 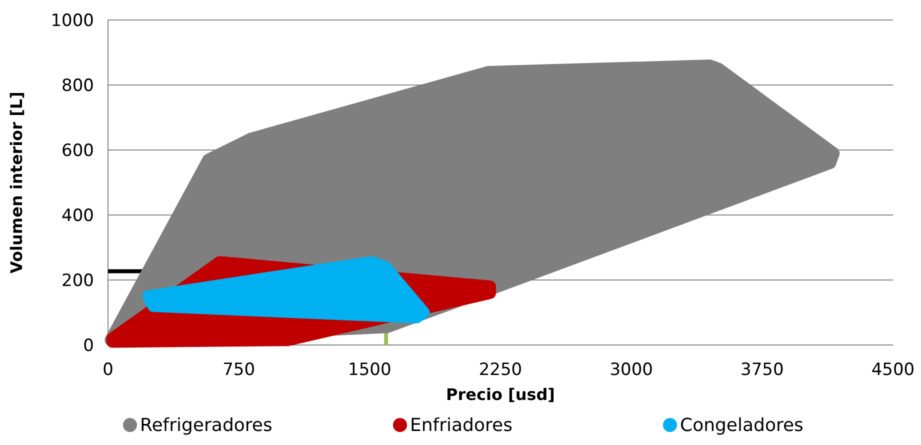 What do you see at coordinates (631, 370) in the screenshot?
I see `x-tick-label: 3000` at bounding box center [631, 370].